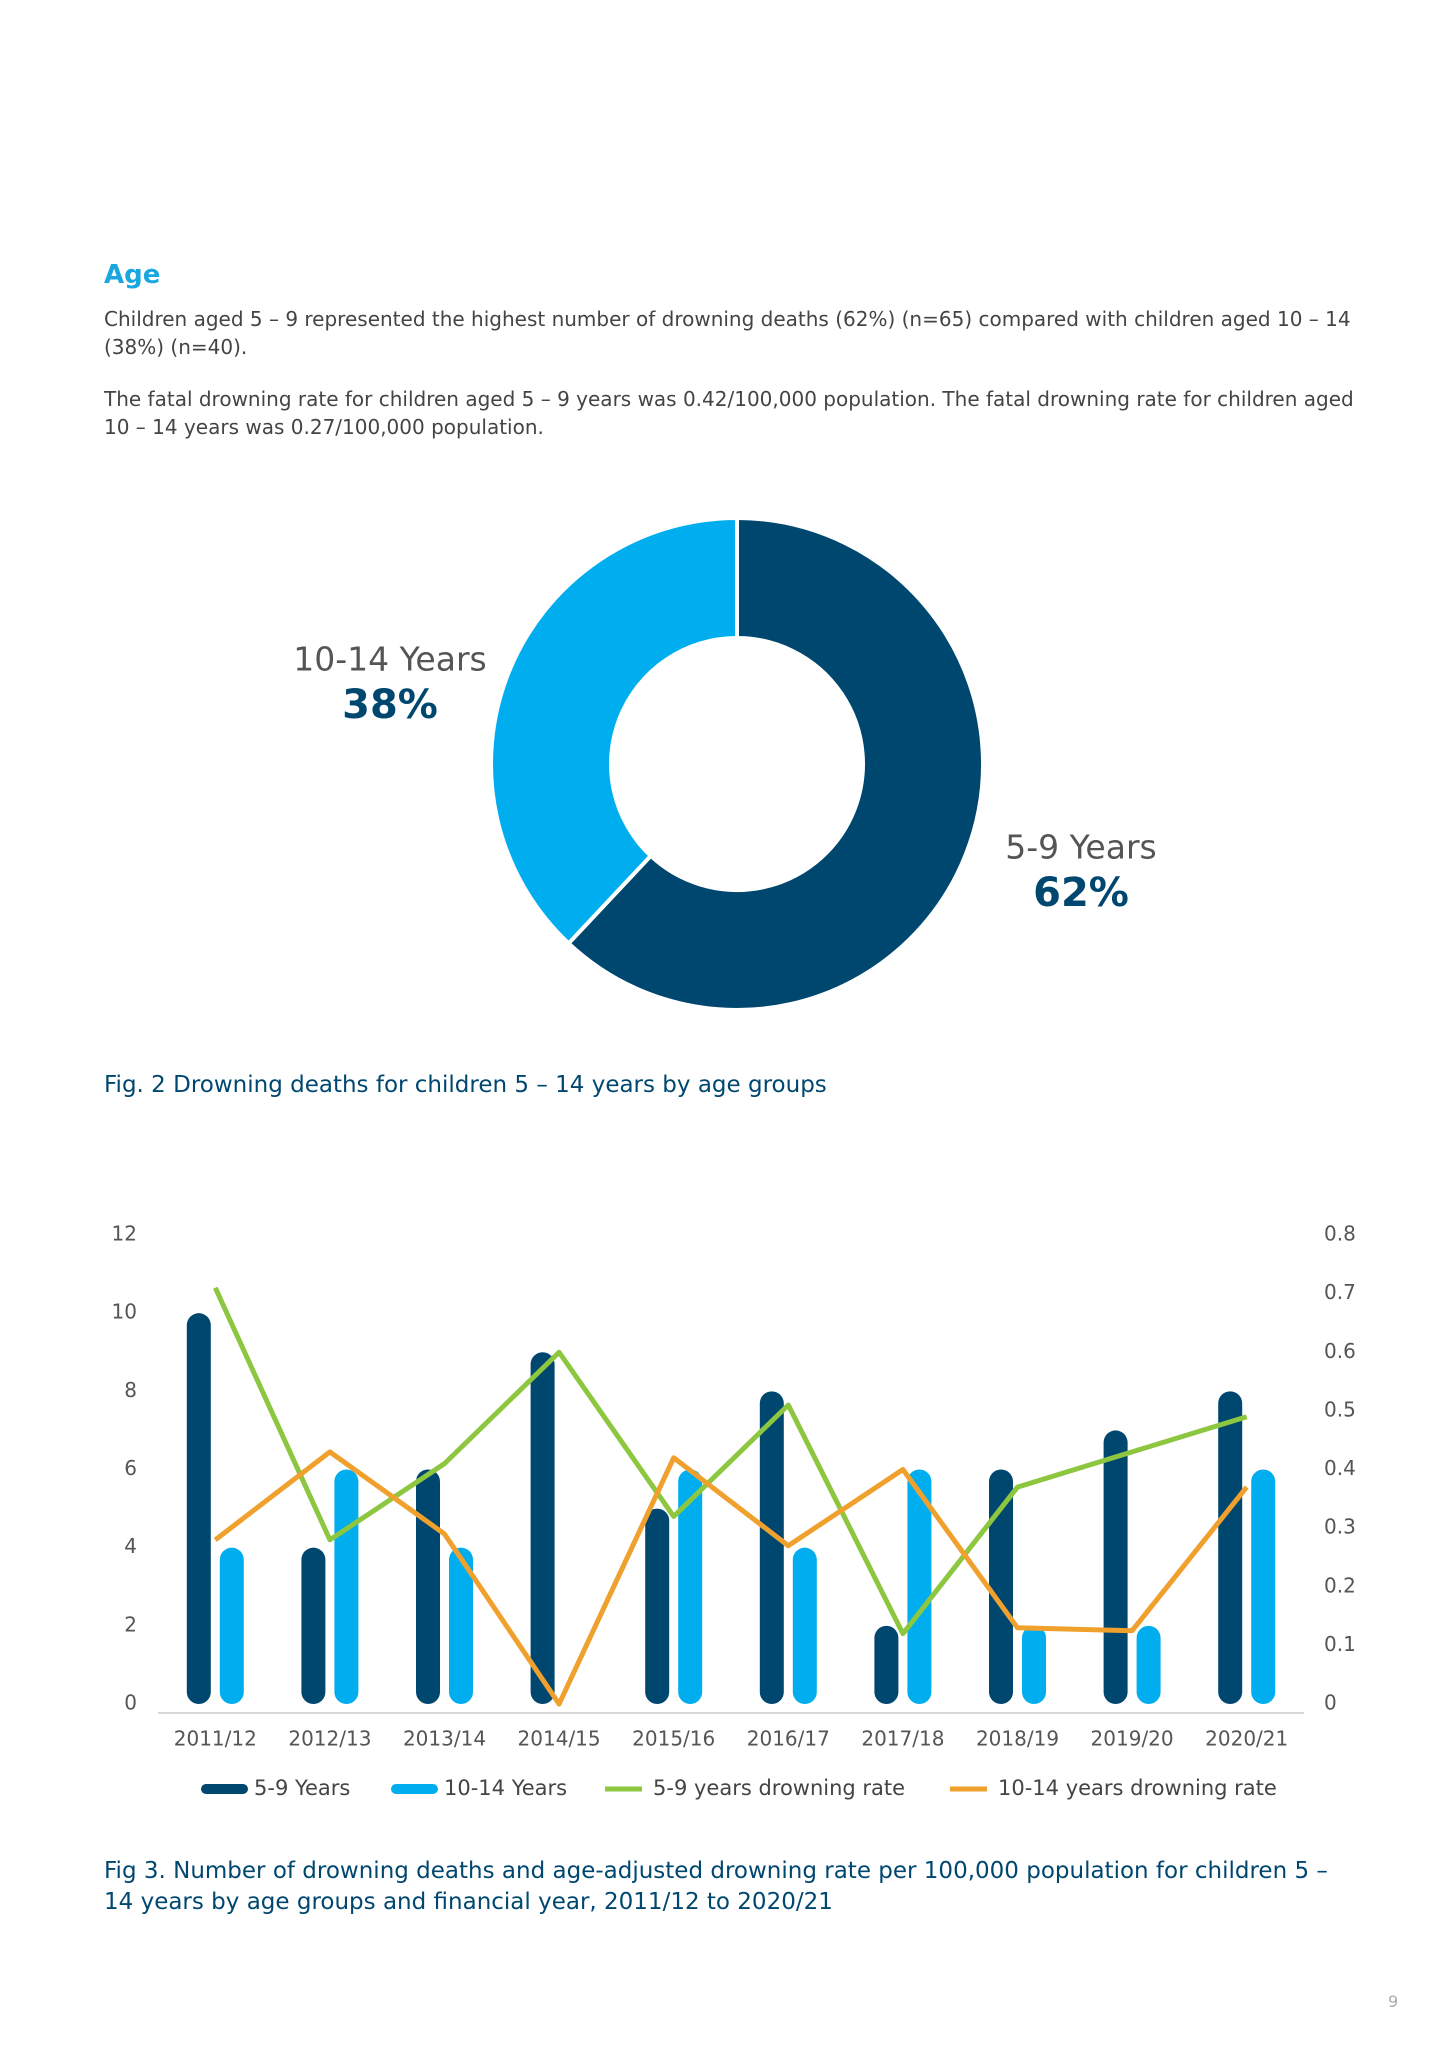  Describe the element at coordinates (1137, 1788) in the screenshot. I see `legend-label: 10-14 years drowning rate` at that location.